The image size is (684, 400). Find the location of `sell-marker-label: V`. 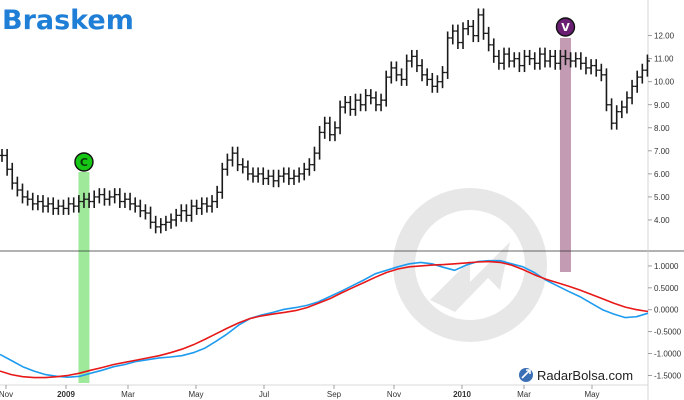

sell-marker-label: V is located at coordinates (565, 27).